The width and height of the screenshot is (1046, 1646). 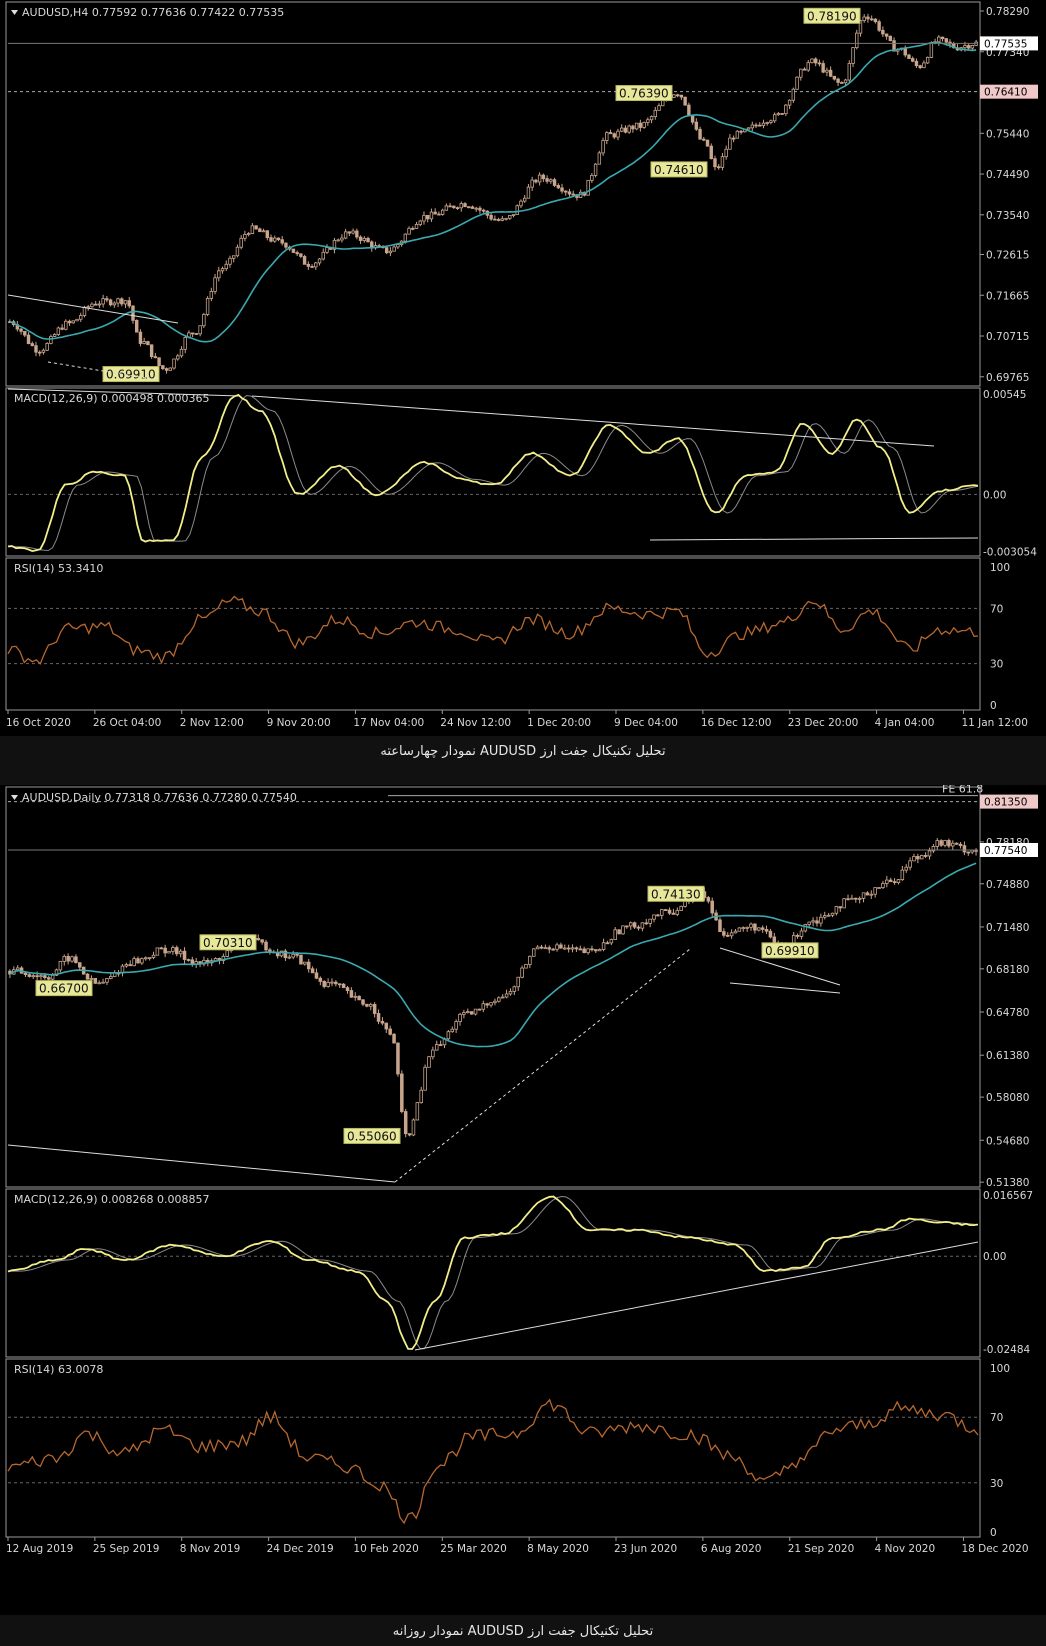 I want to click on price-tick-label: 0.51380, so click(x=1007, y=1183).